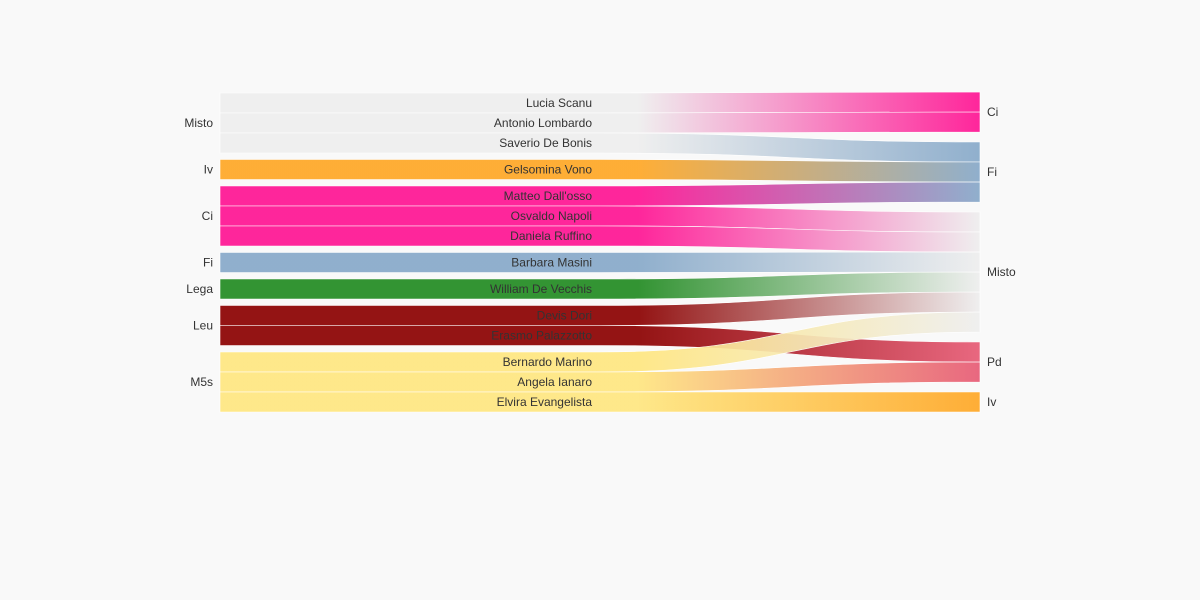 The width and height of the screenshot is (1200, 600). I want to click on source-node-label-iv: Iv, so click(208, 170).